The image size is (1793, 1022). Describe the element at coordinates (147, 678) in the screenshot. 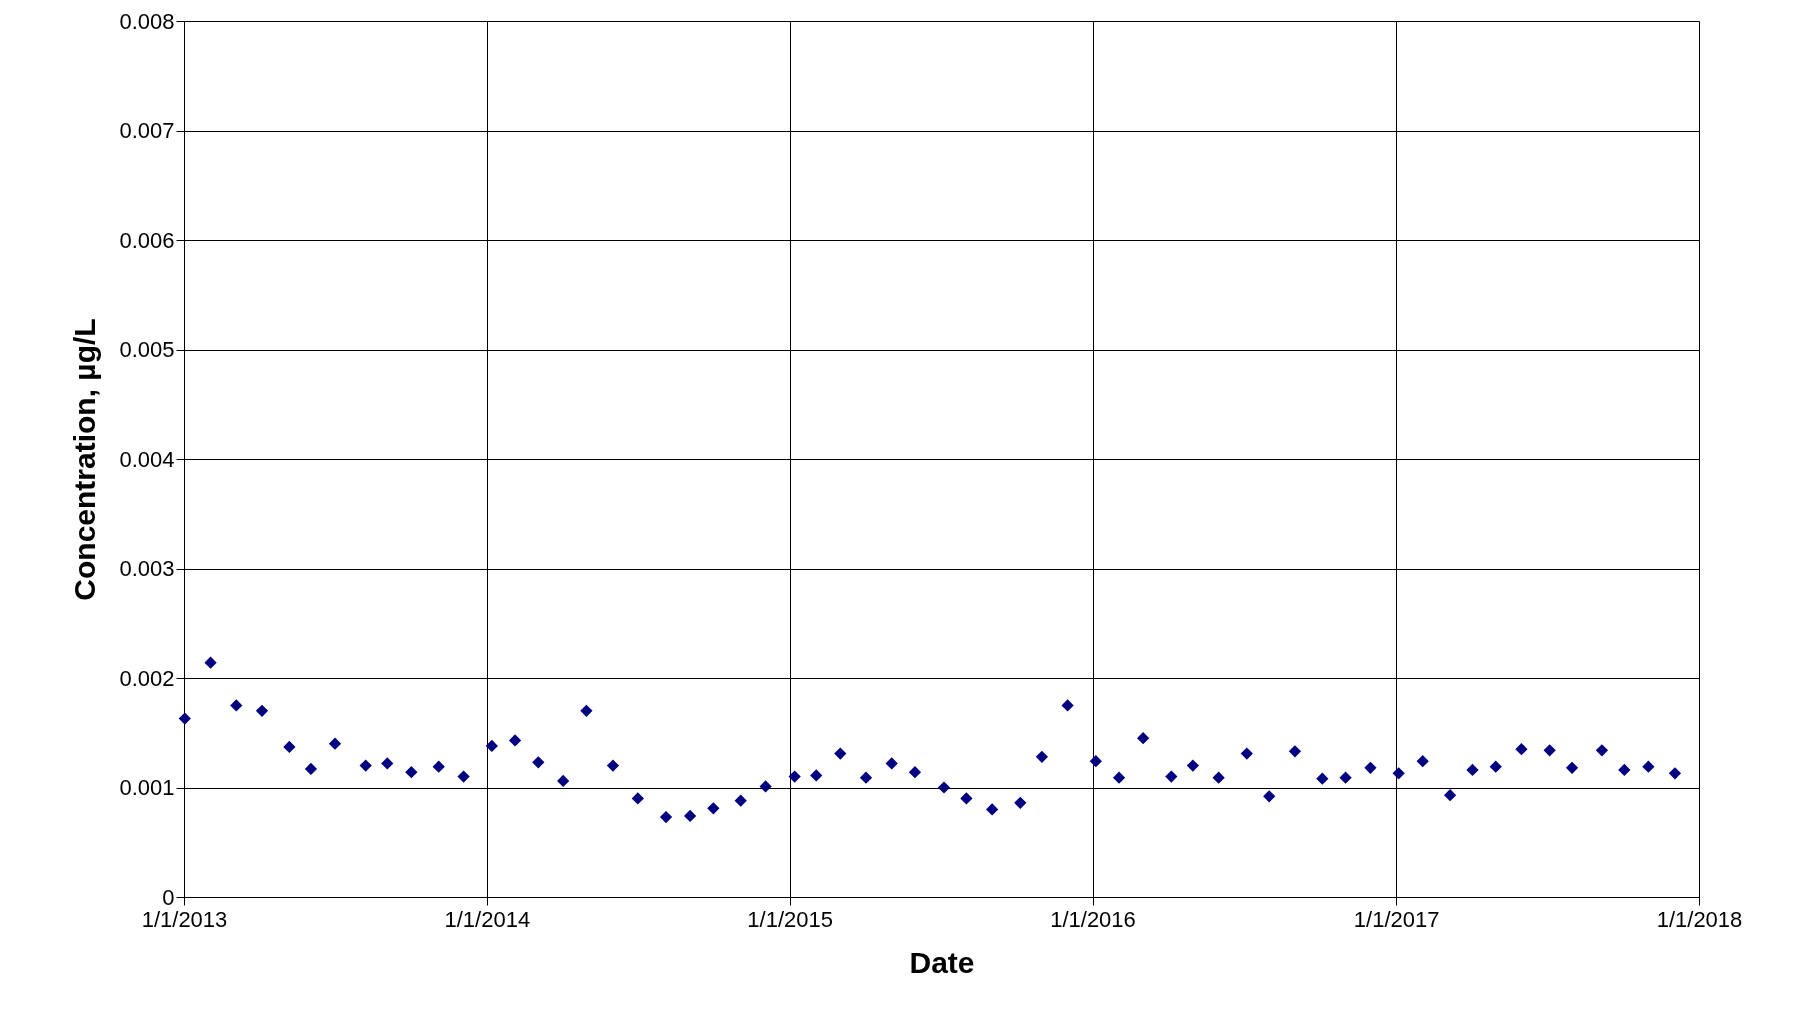

I see `y-tick-label: 0.002` at that location.